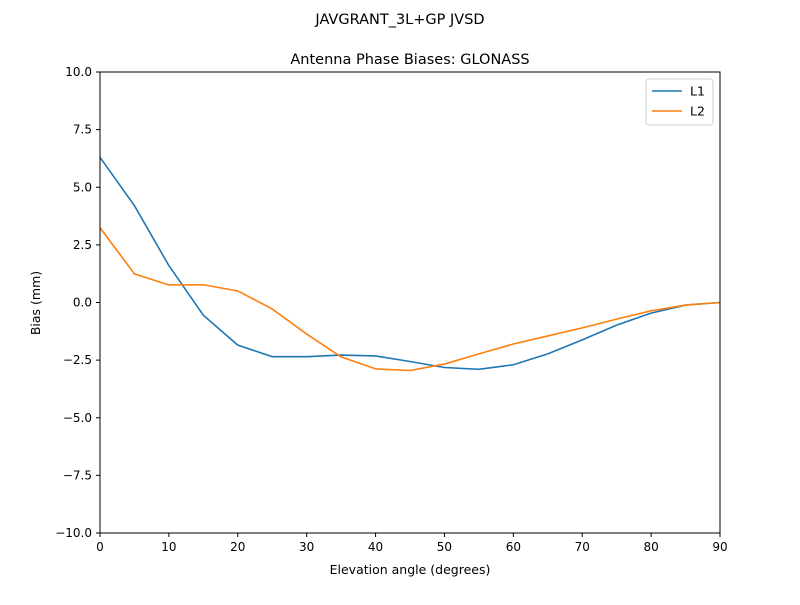 This screenshot has height=605, width=800. What do you see at coordinates (82, 130) in the screenshot?
I see `y-tick-label: 7.5` at bounding box center [82, 130].